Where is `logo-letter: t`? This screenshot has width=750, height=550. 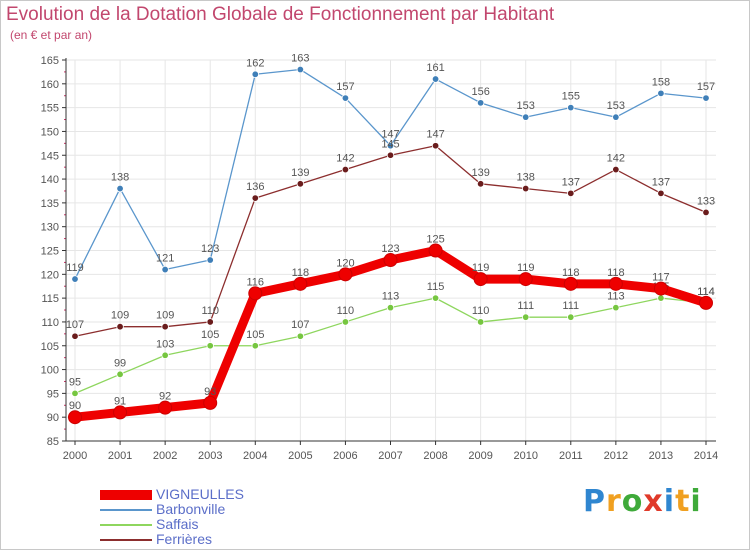
logo-letter: t is located at coordinates (683, 501).